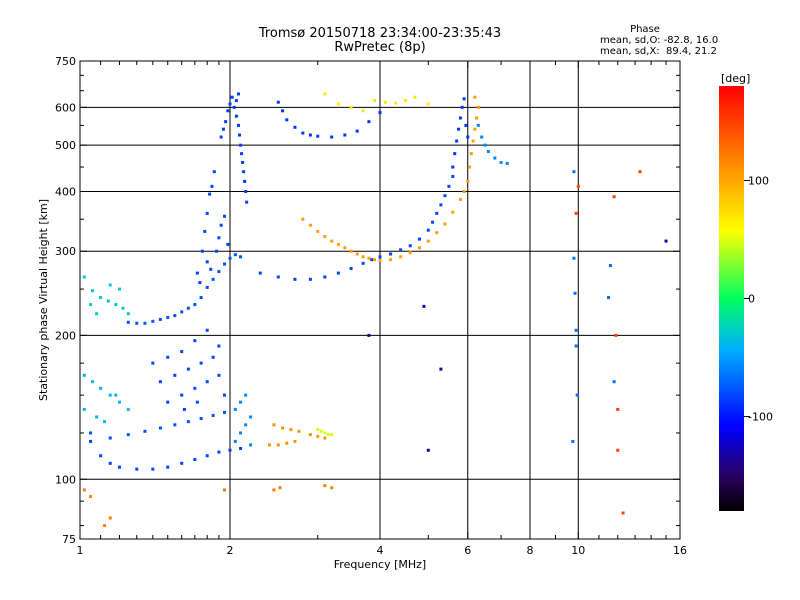  What do you see at coordinates (731, 298) in the screenshot?
I see `phase-colorbar` at bounding box center [731, 298].